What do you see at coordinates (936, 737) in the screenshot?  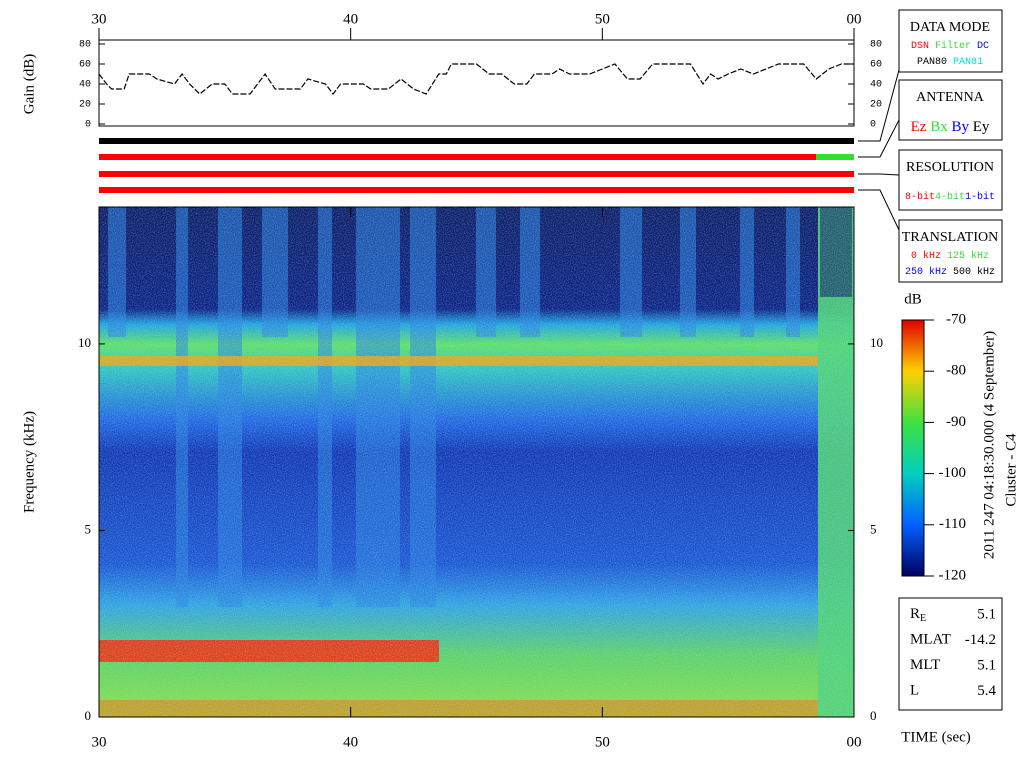 I see `x-axis-label: TIME (sec)` at bounding box center [936, 737].